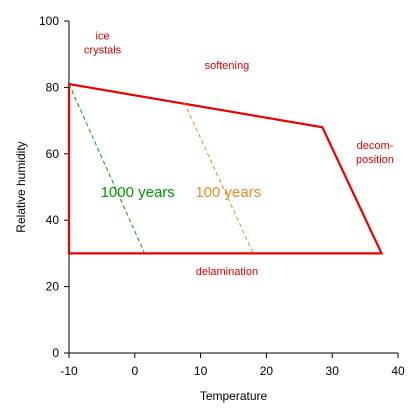 The height and width of the screenshot is (417, 417). I want to click on y-tick-label: 20, so click(53, 287).